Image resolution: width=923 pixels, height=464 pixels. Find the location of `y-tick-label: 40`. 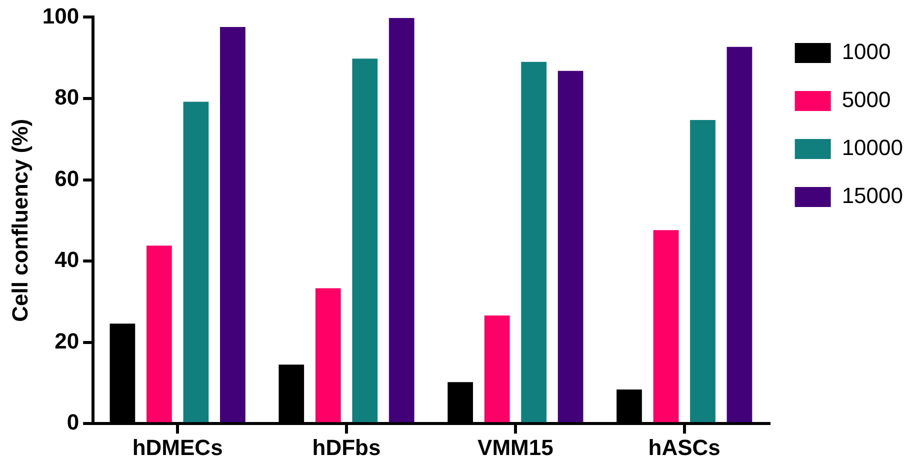

y-tick-label: 40 is located at coordinates (67, 259).